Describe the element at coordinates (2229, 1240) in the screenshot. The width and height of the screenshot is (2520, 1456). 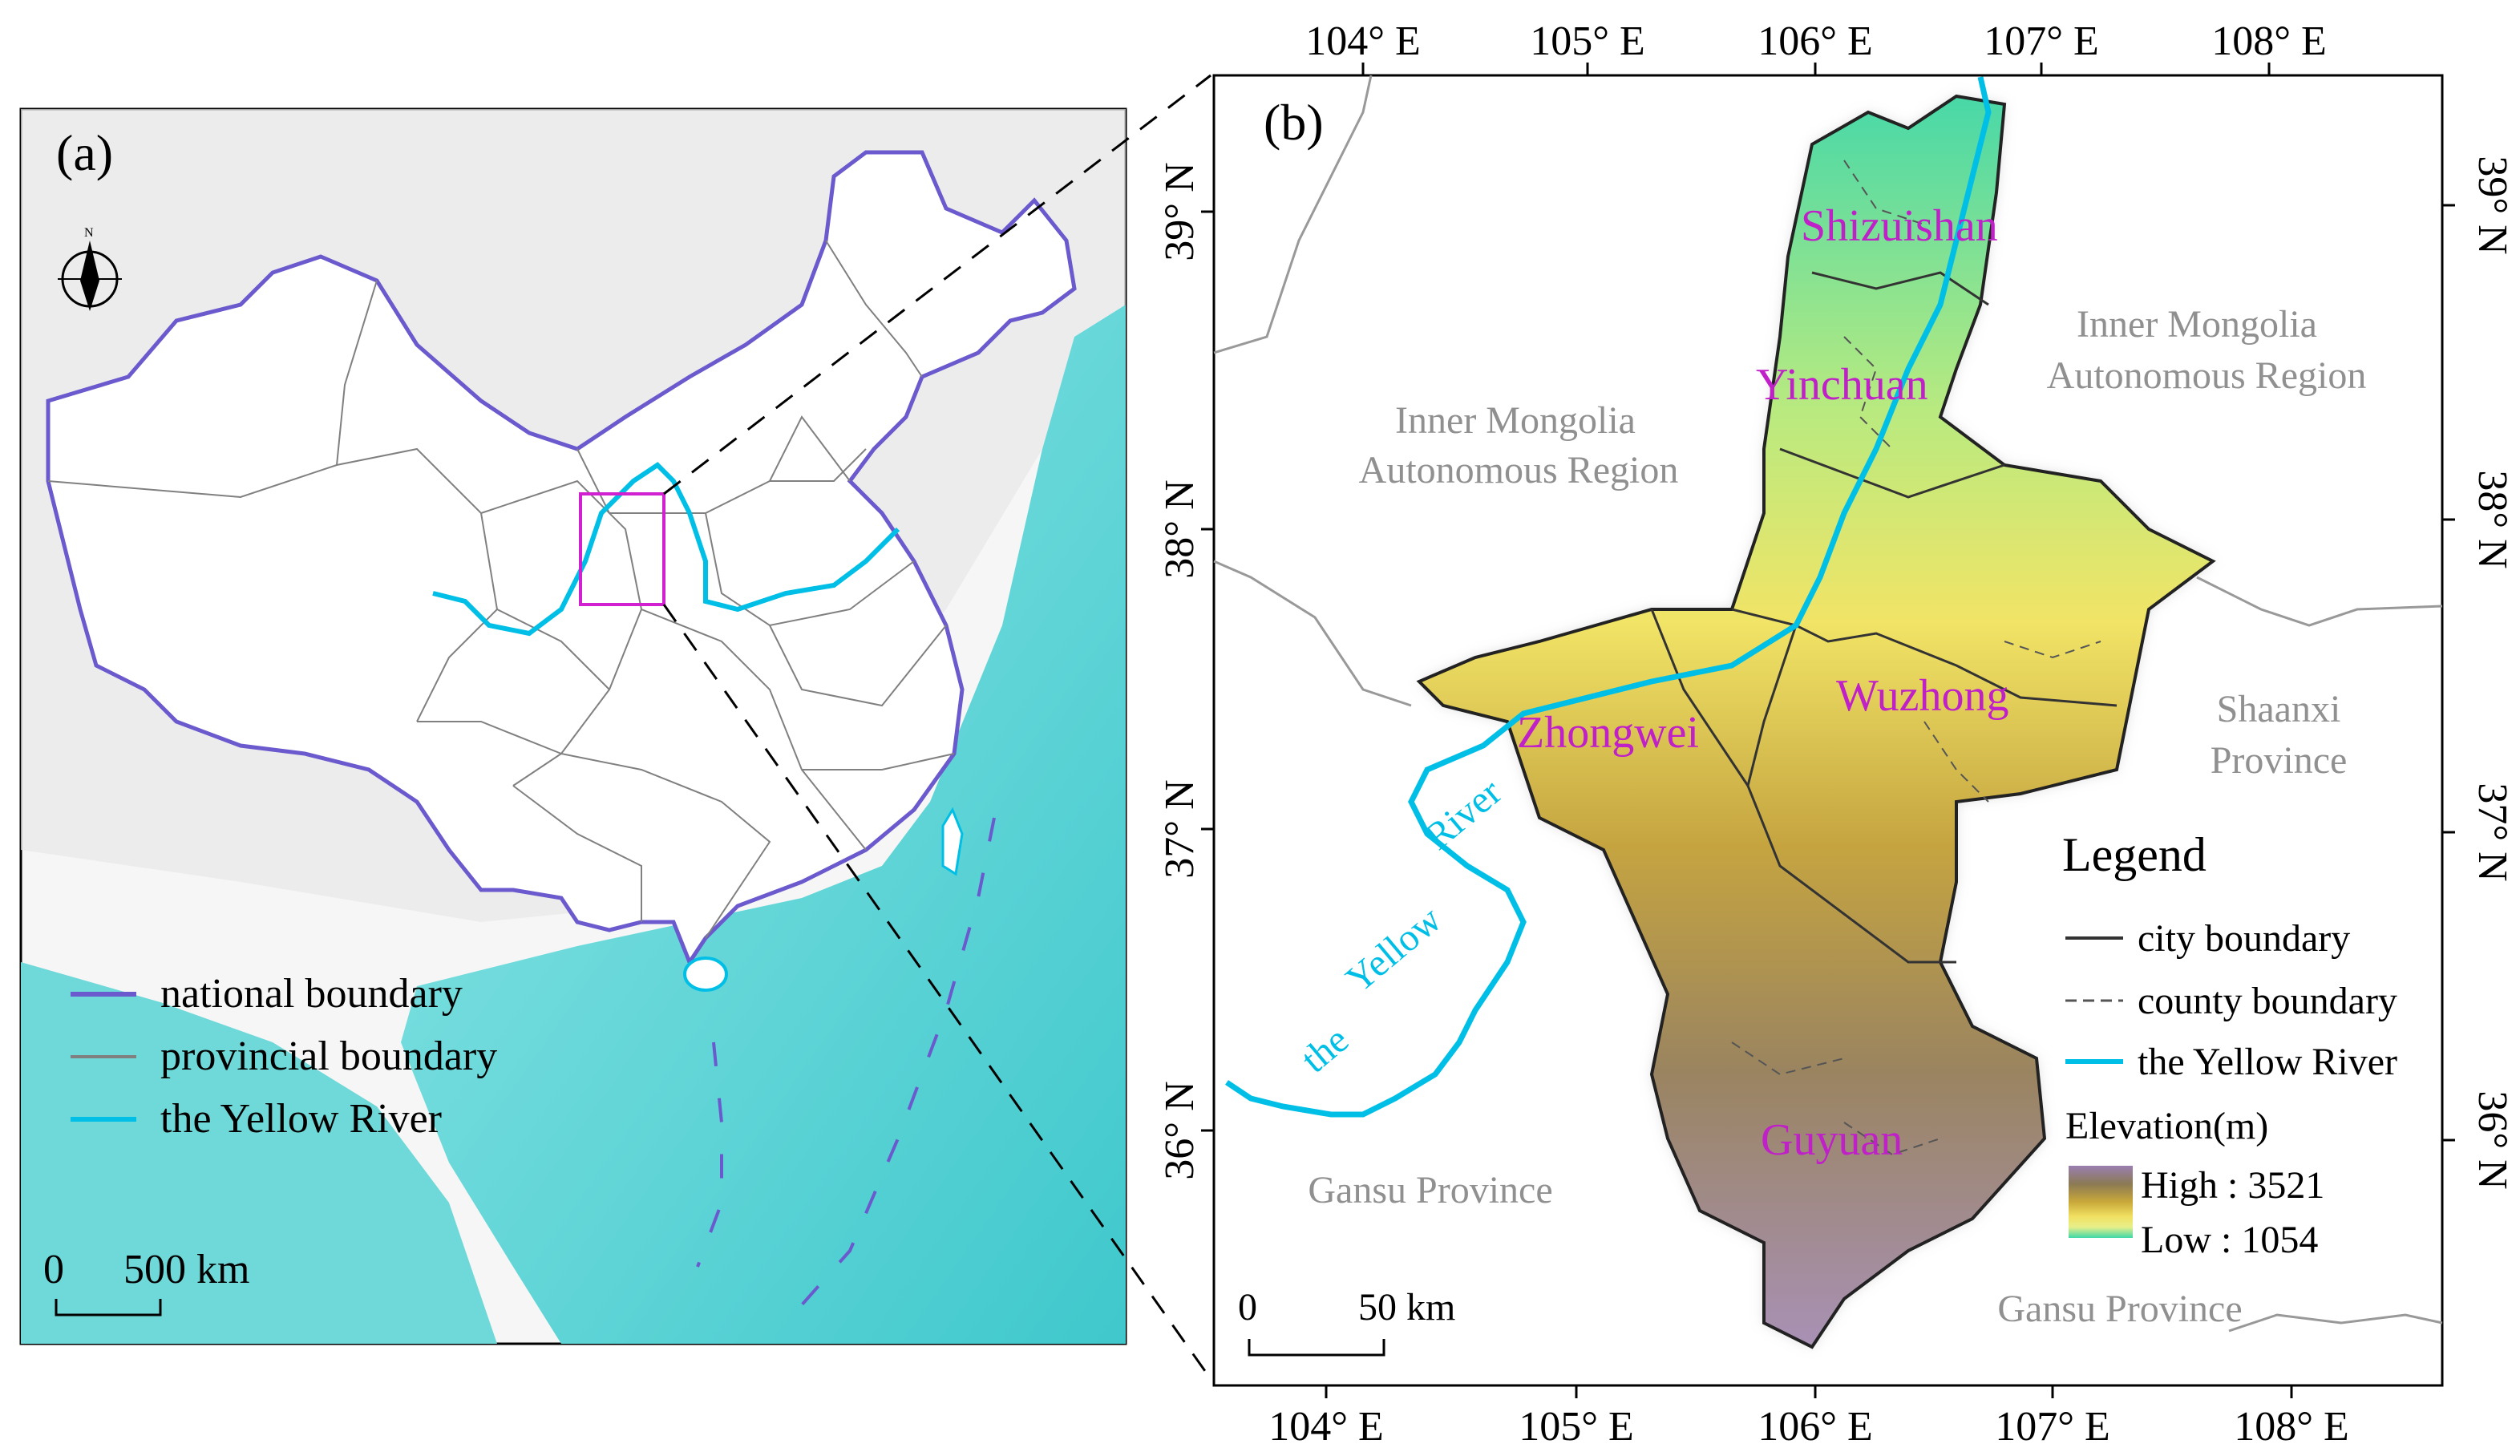
I see `legend-b-low: Low : 1054` at that location.